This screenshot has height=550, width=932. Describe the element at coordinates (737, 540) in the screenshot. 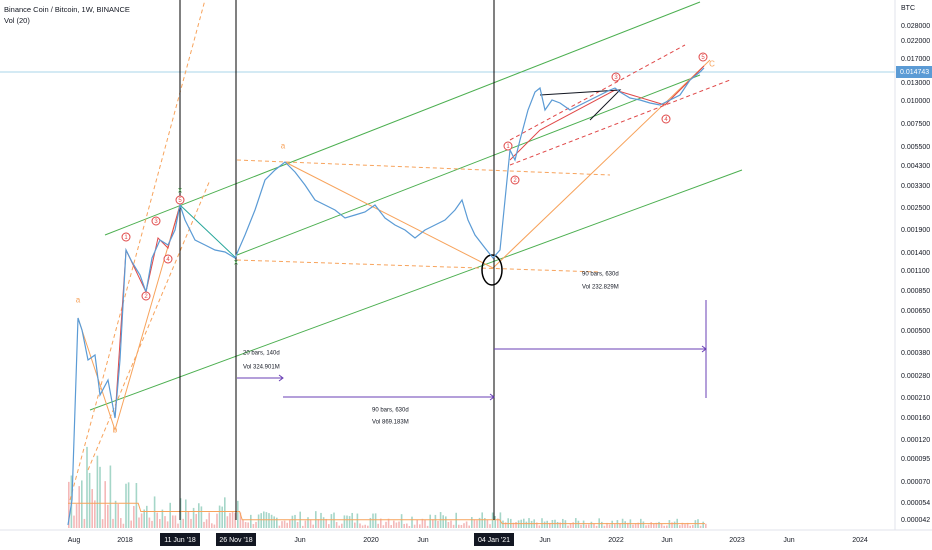

I see `time-label: 2023` at that location.